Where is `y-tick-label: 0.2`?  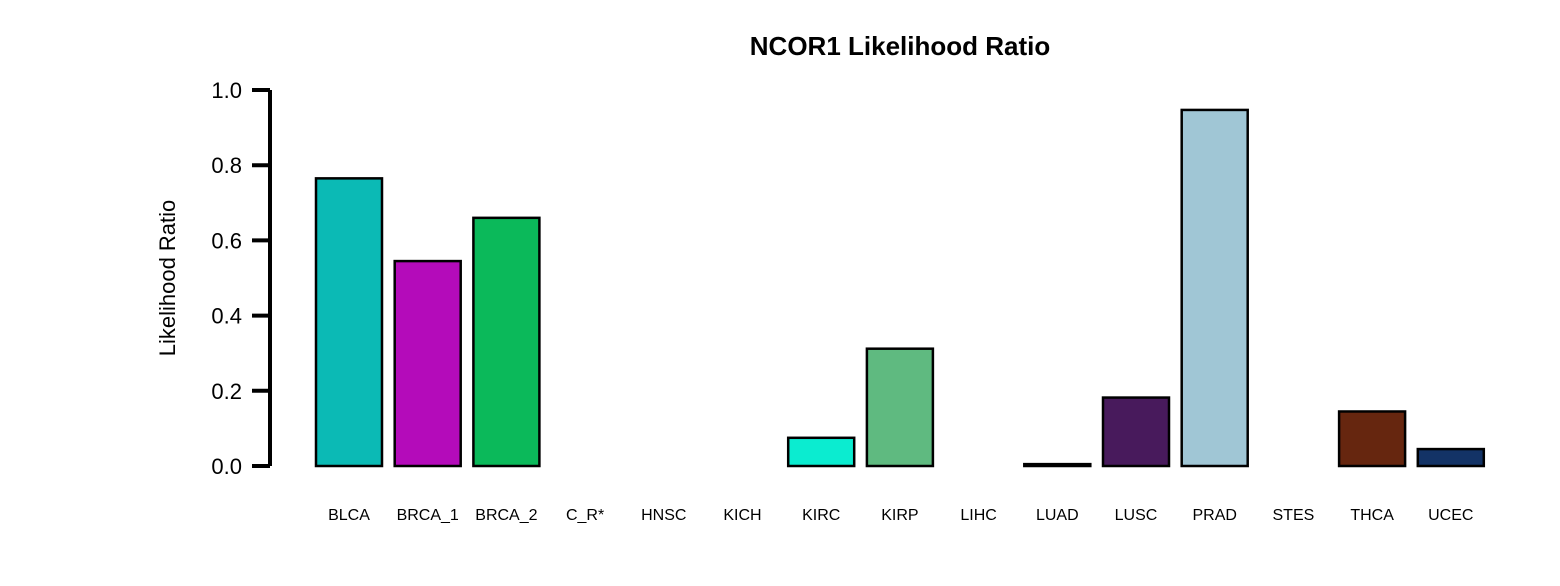
y-tick-label: 0.2 is located at coordinates (226, 391).